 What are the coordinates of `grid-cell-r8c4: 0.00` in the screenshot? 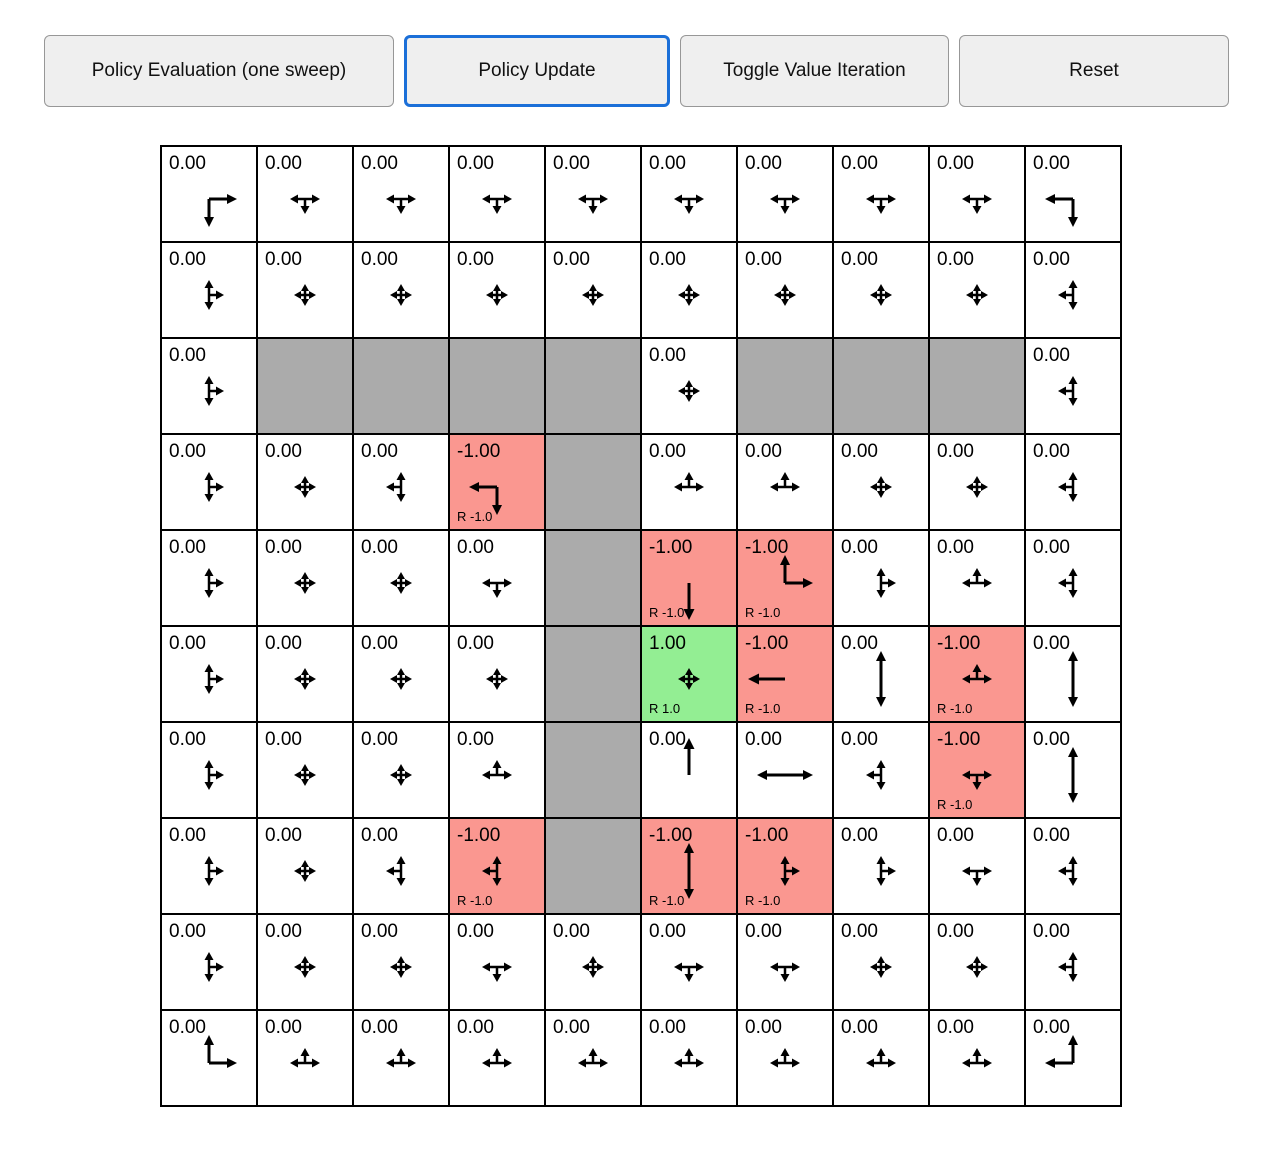 It's located at (593, 962).